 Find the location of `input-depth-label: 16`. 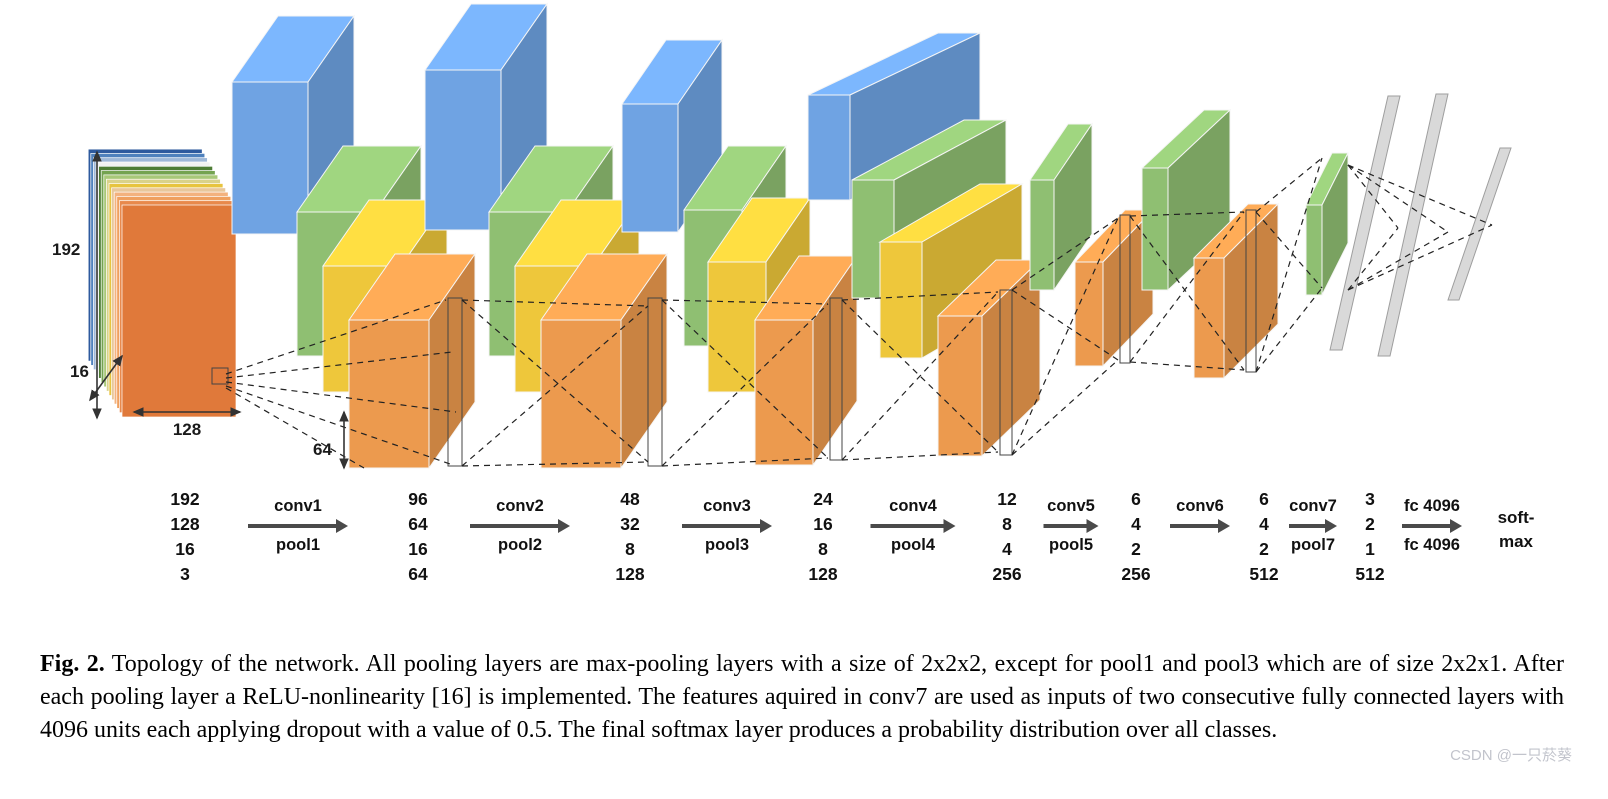

input-depth-label: 16 is located at coordinates (79, 371).